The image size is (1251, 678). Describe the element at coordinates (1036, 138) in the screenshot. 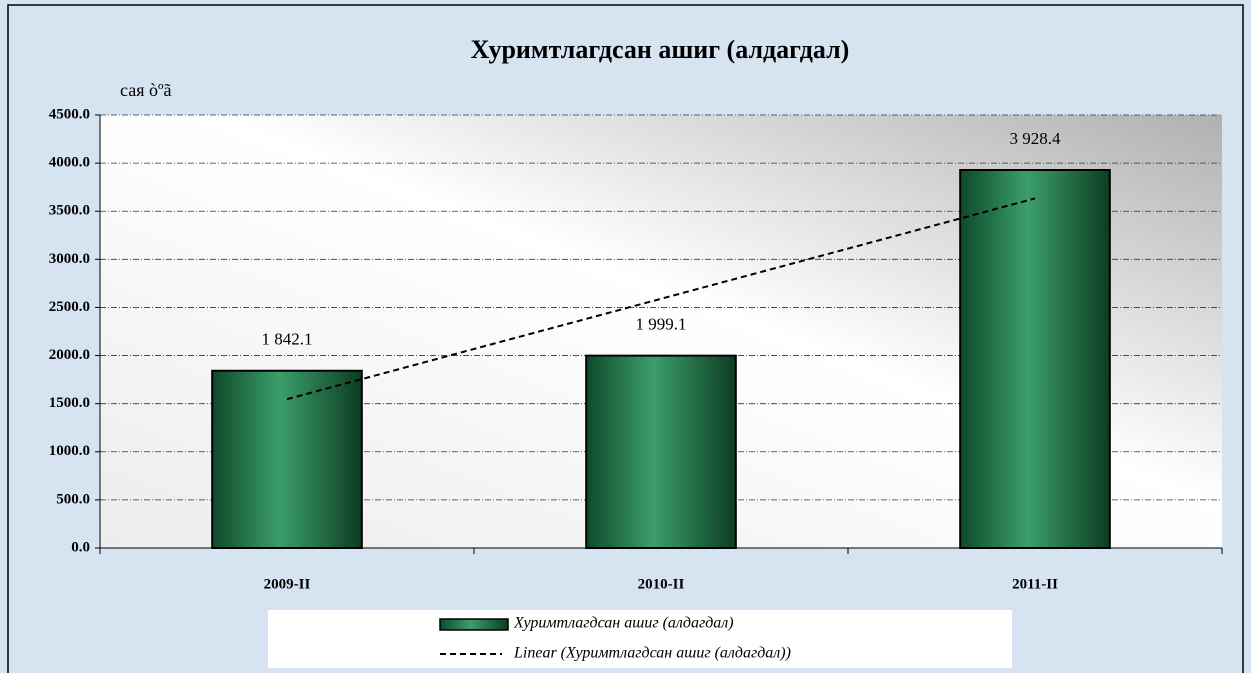

I see `data-label: 3 928.4` at that location.